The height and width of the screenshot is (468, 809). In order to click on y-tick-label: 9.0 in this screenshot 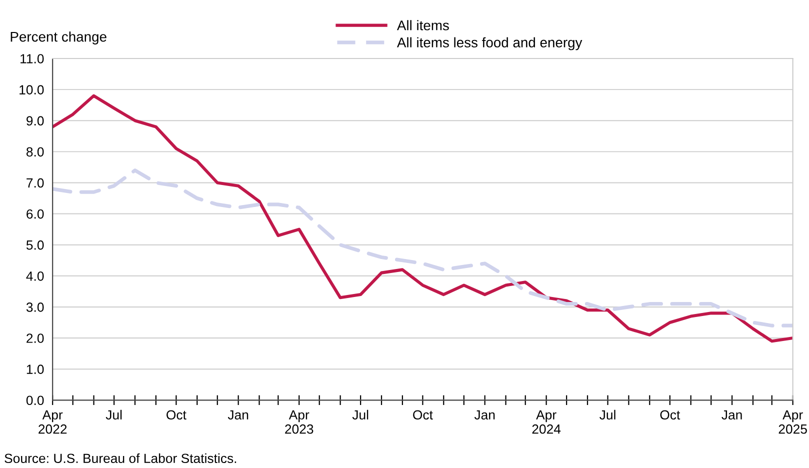, I will do `click(35, 121)`.